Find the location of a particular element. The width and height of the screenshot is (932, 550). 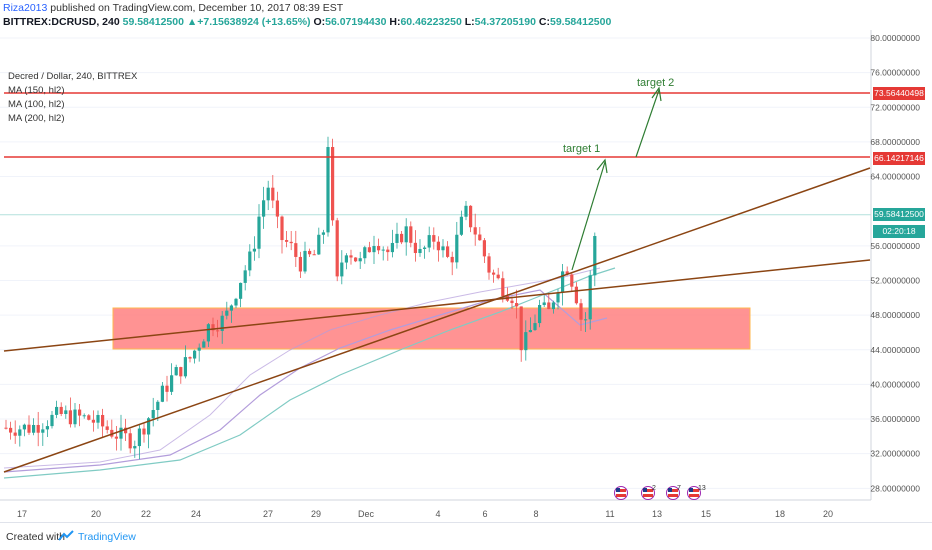

price-tick-label: 52.00000000 is located at coordinates (895, 280).